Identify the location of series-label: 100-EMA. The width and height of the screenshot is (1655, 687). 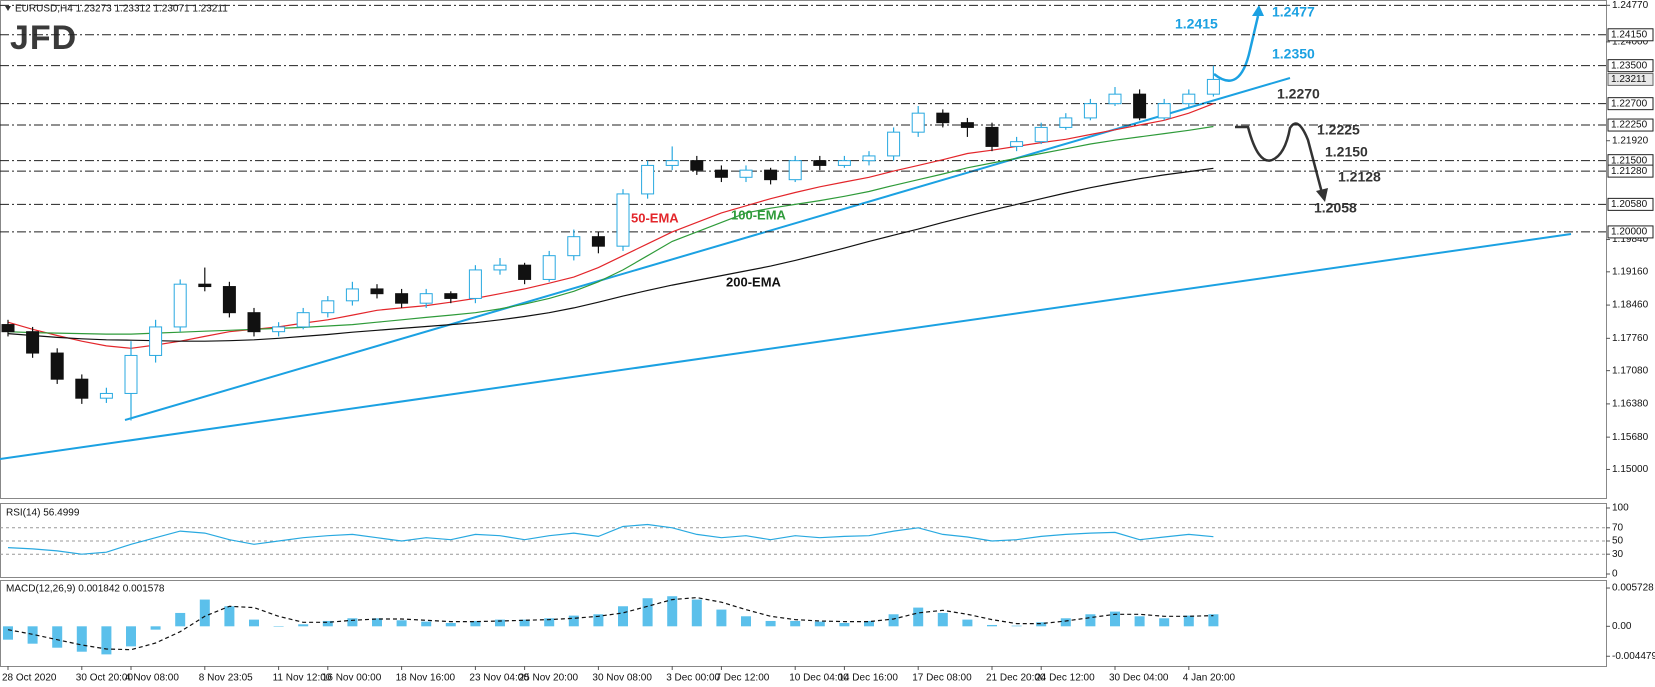
(759, 214).